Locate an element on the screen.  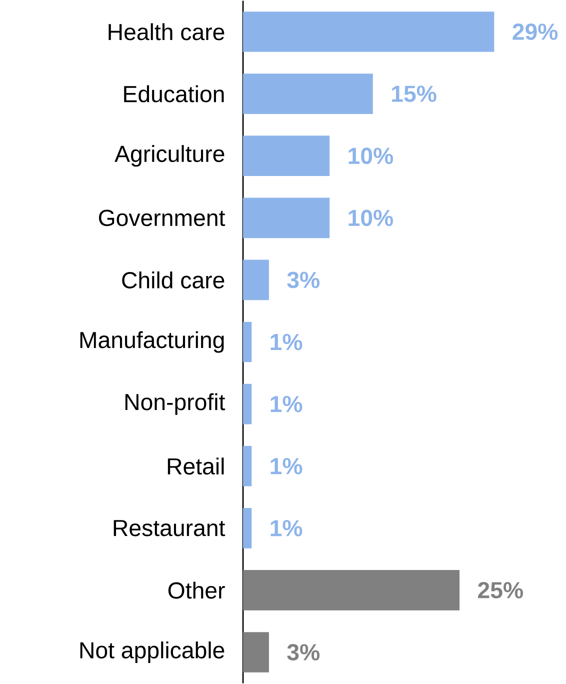
y-tick-label: Agriculture is located at coordinates (169, 156).